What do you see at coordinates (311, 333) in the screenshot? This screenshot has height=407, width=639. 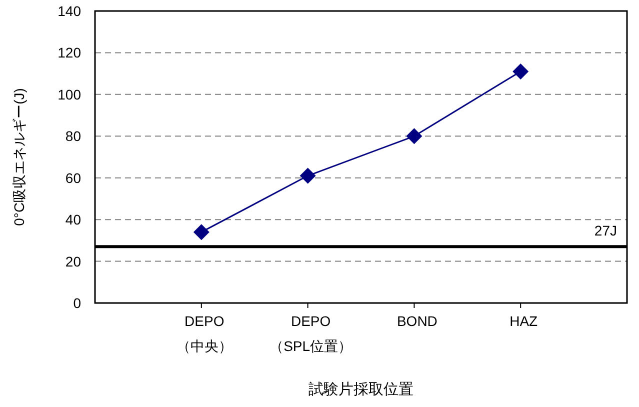 I see `x-tick-label: DEPO （SPL位置）` at bounding box center [311, 333].